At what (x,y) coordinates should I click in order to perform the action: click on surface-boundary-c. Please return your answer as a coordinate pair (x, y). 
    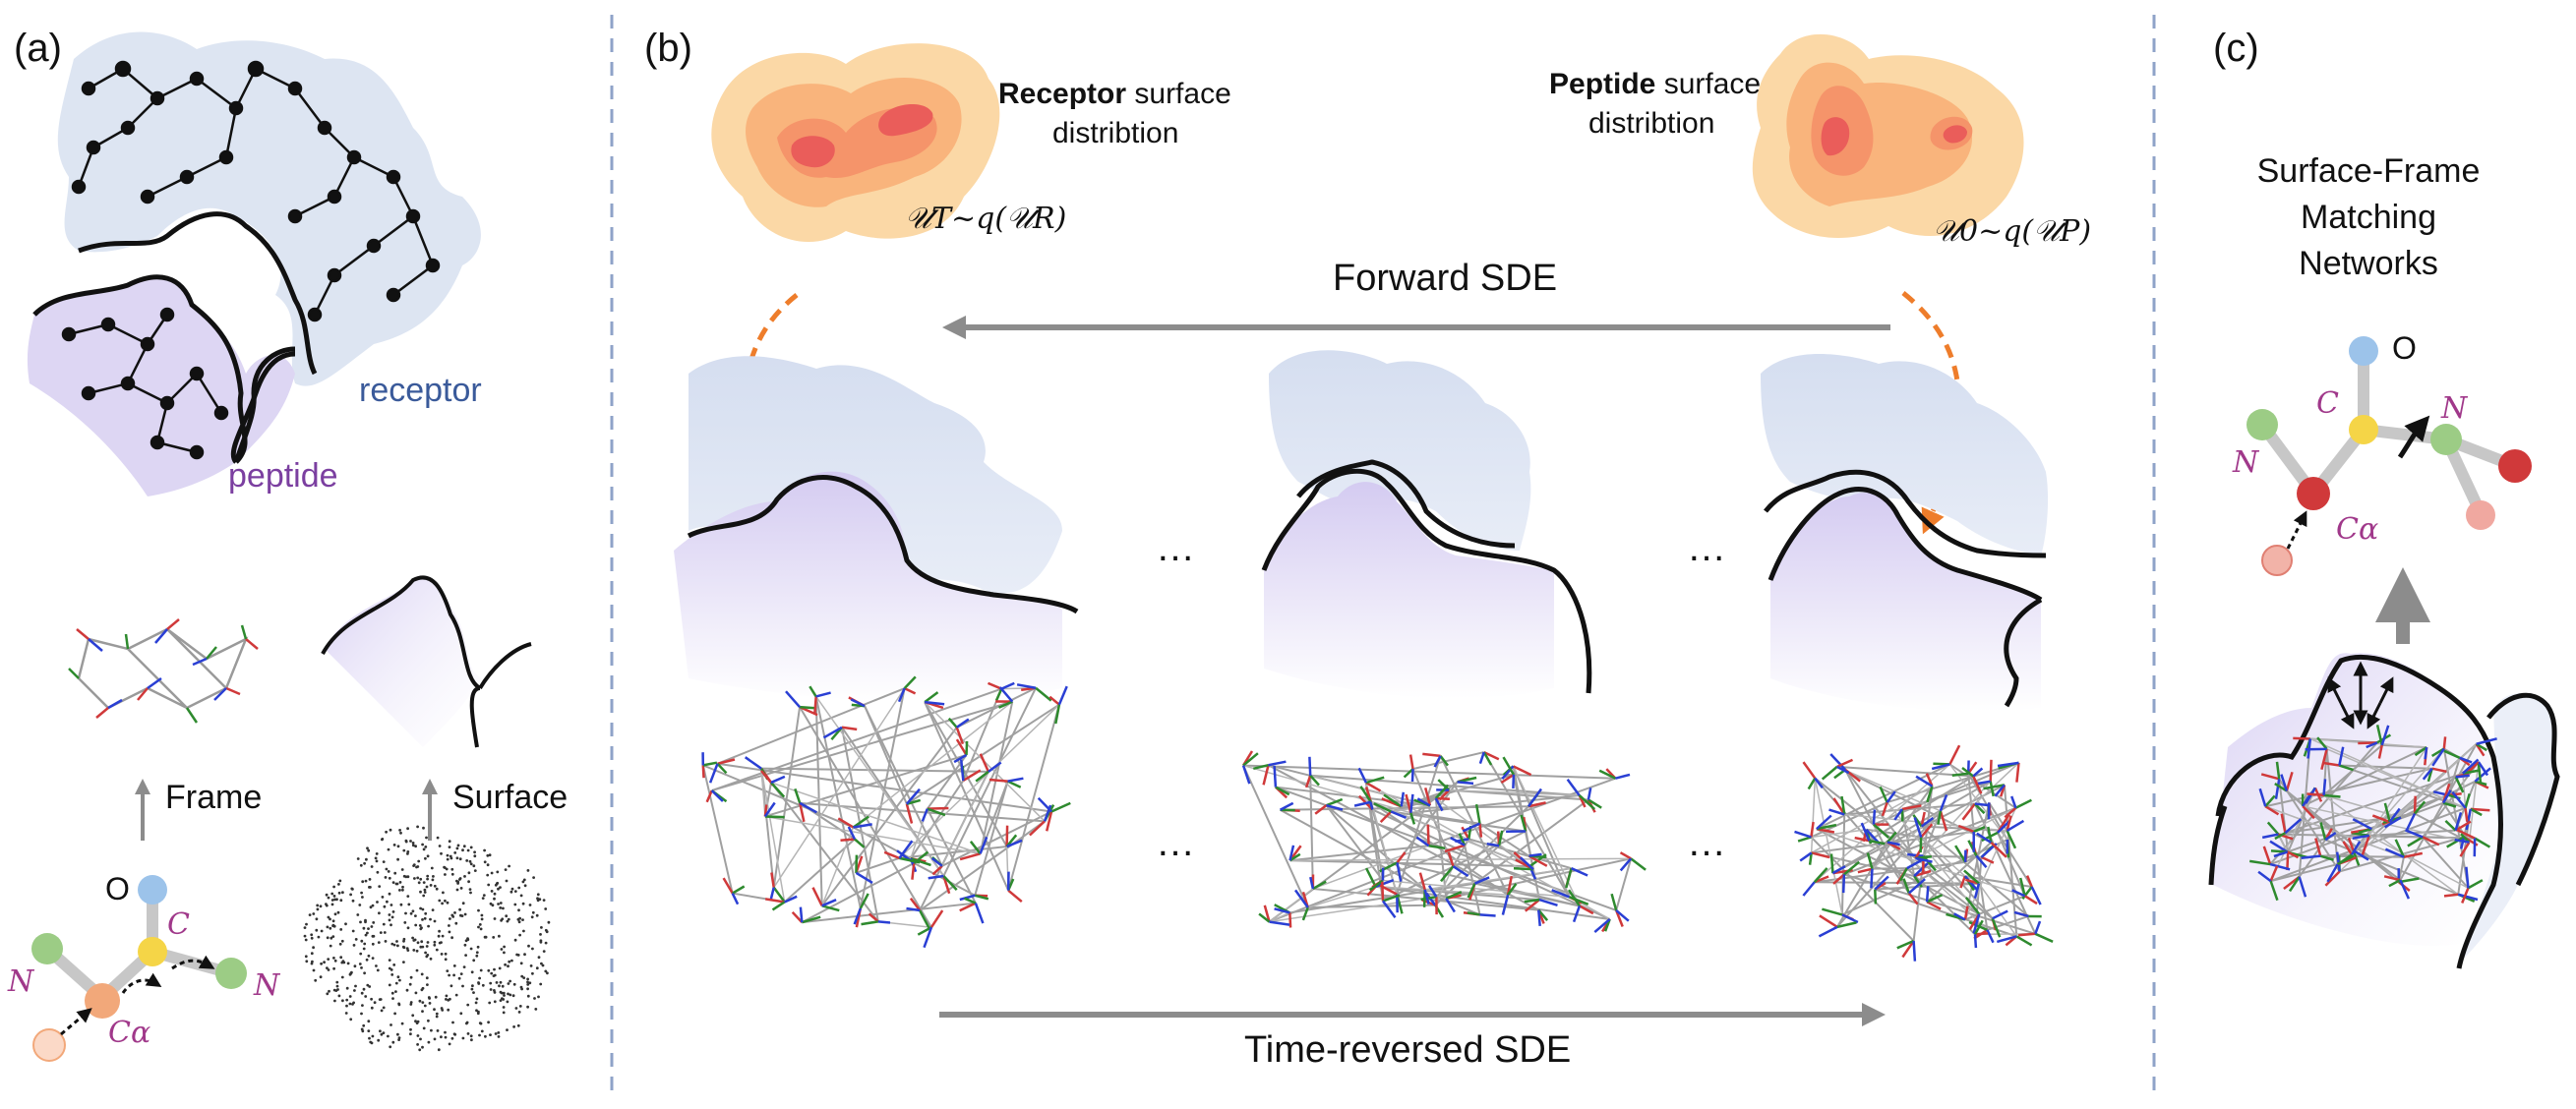
    Looking at the image, I should click on (2359, 811).